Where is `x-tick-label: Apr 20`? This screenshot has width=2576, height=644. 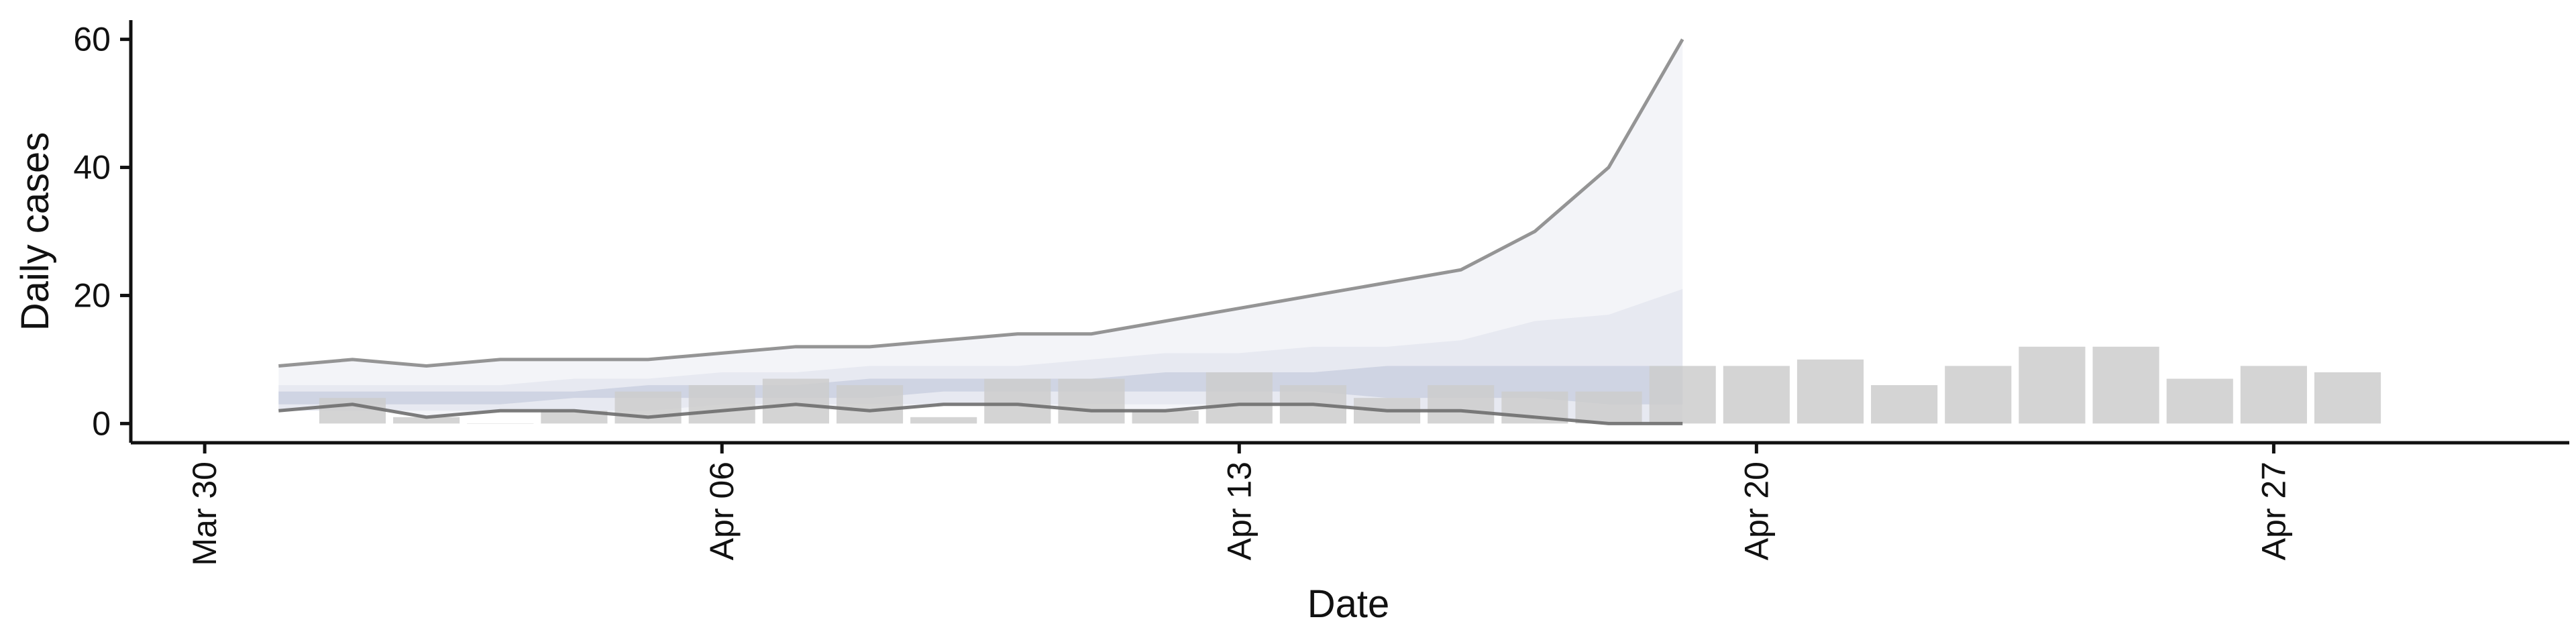
x-tick-label: Apr 20 is located at coordinates (1756, 511).